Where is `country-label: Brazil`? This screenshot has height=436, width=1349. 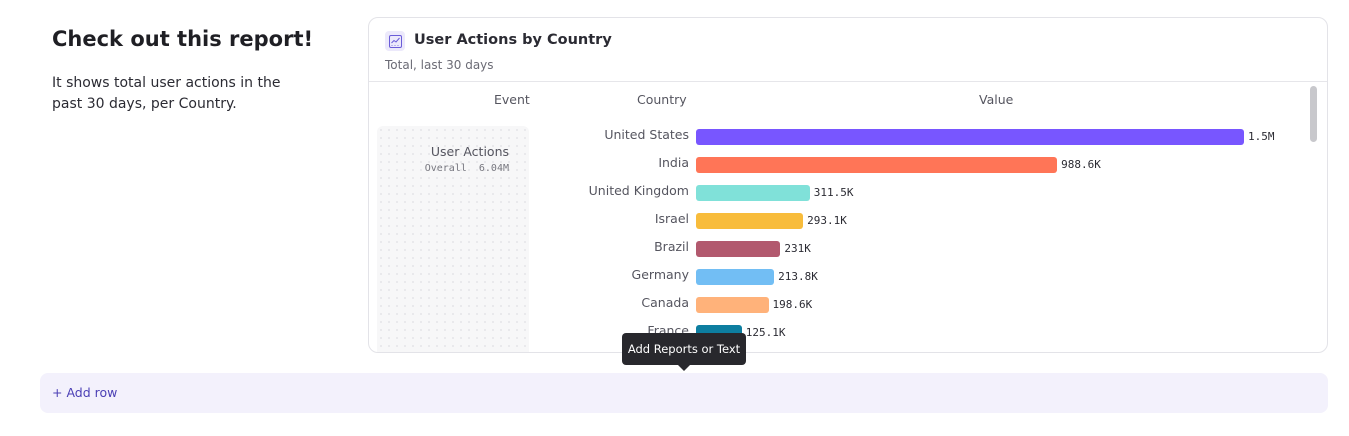 country-label: Brazil is located at coordinates (671, 246).